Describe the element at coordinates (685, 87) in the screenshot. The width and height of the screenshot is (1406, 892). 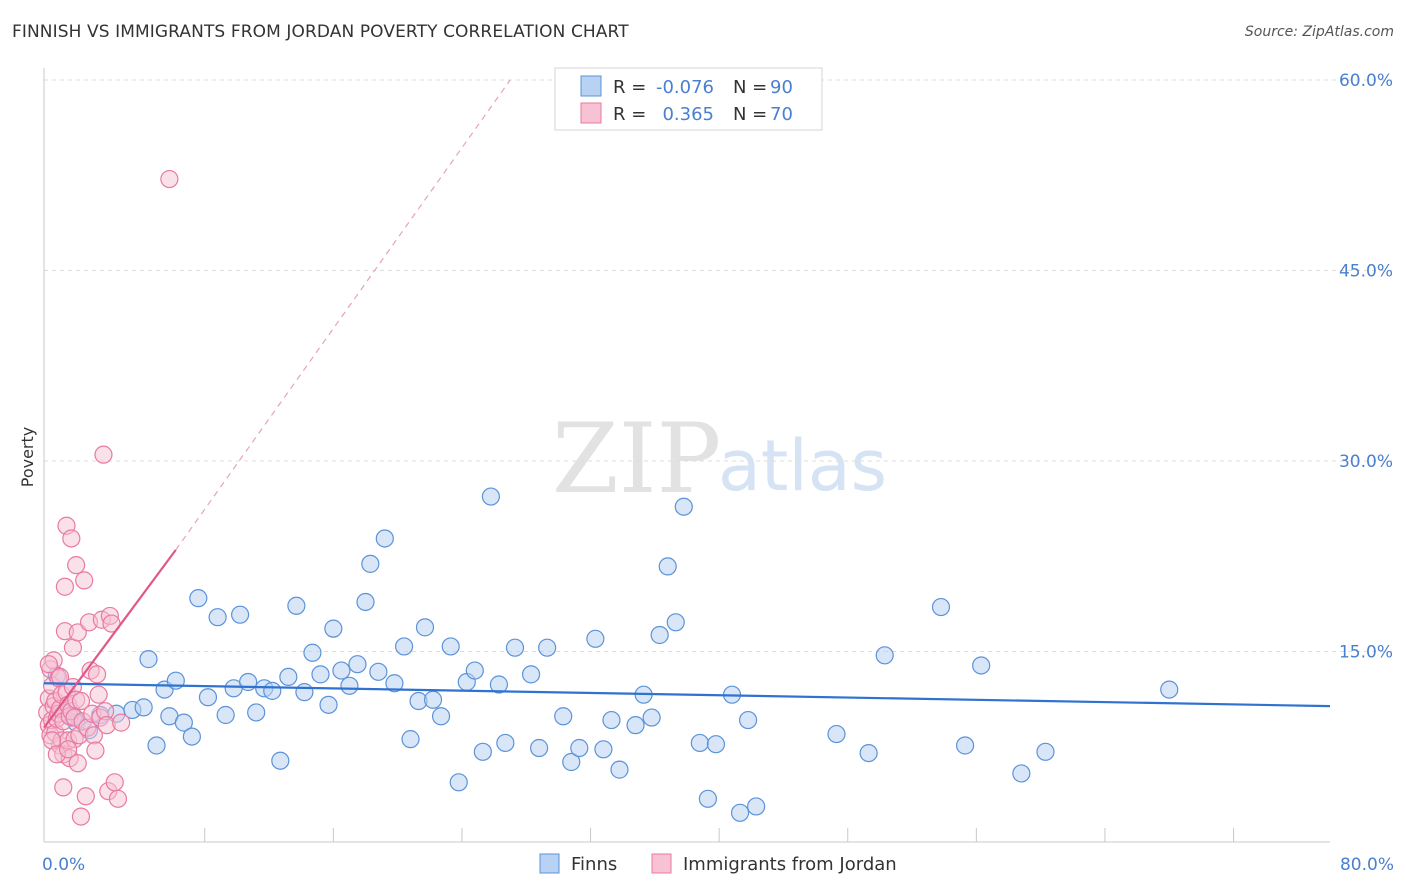
I see `legend-r-value-finns: -0.076` at that location.